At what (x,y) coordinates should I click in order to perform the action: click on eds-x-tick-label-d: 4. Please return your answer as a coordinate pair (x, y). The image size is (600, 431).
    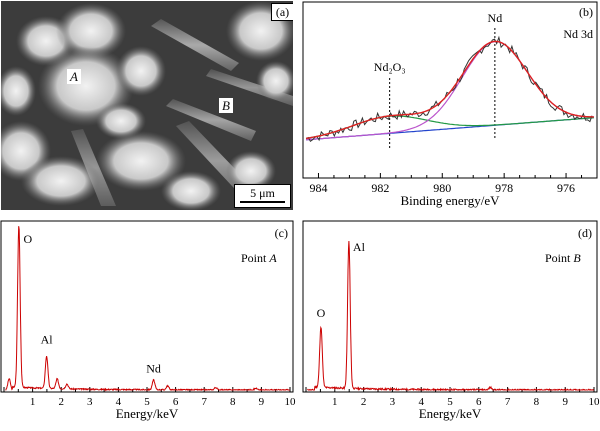
    Looking at the image, I should click on (421, 402).